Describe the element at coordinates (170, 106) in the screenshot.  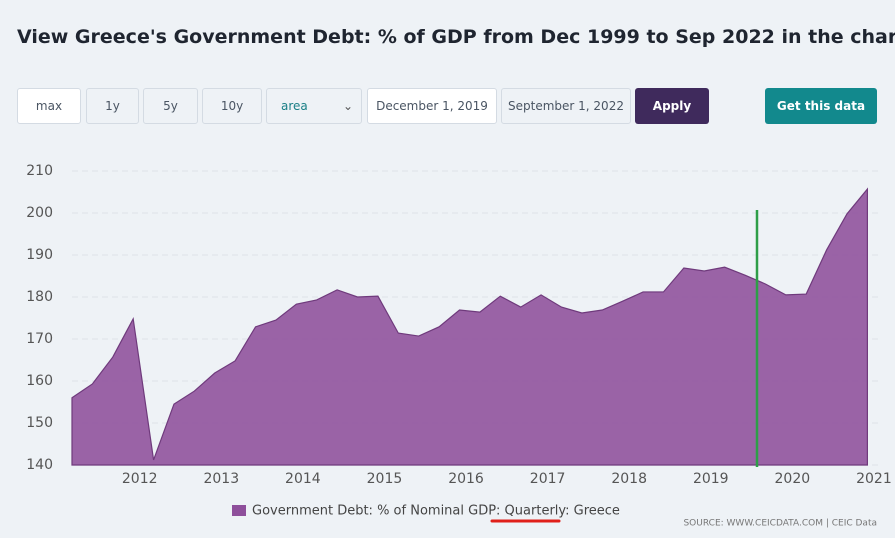
I see `range-button: 5y` at that location.